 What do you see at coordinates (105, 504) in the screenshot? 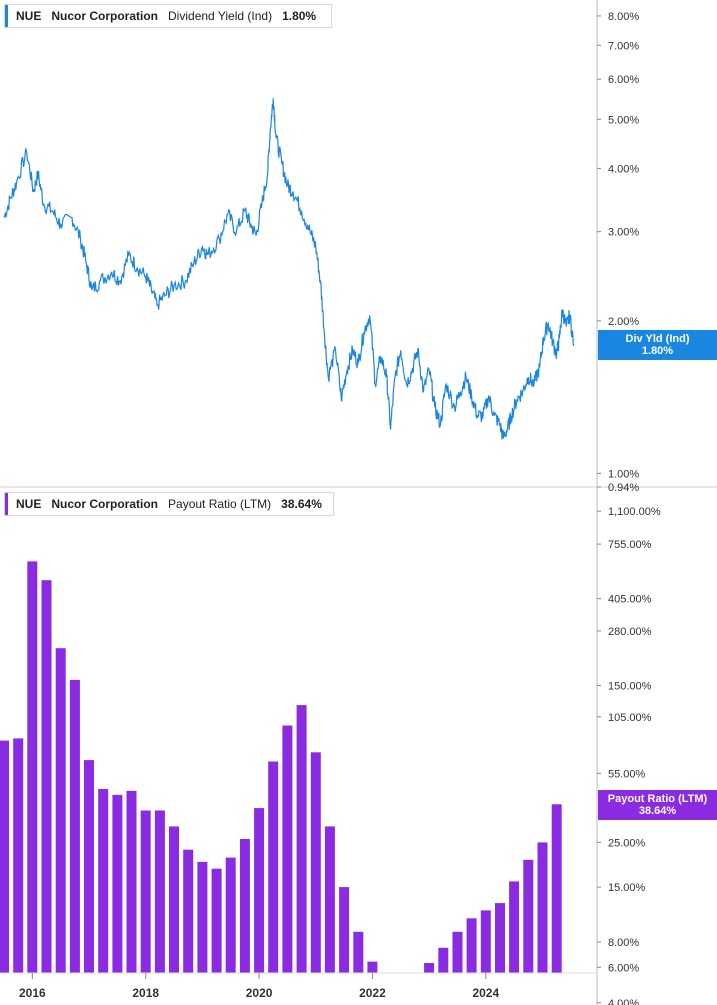
I see `payout-ratio-legend-company: Nucor Corporation` at bounding box center [105, 504].